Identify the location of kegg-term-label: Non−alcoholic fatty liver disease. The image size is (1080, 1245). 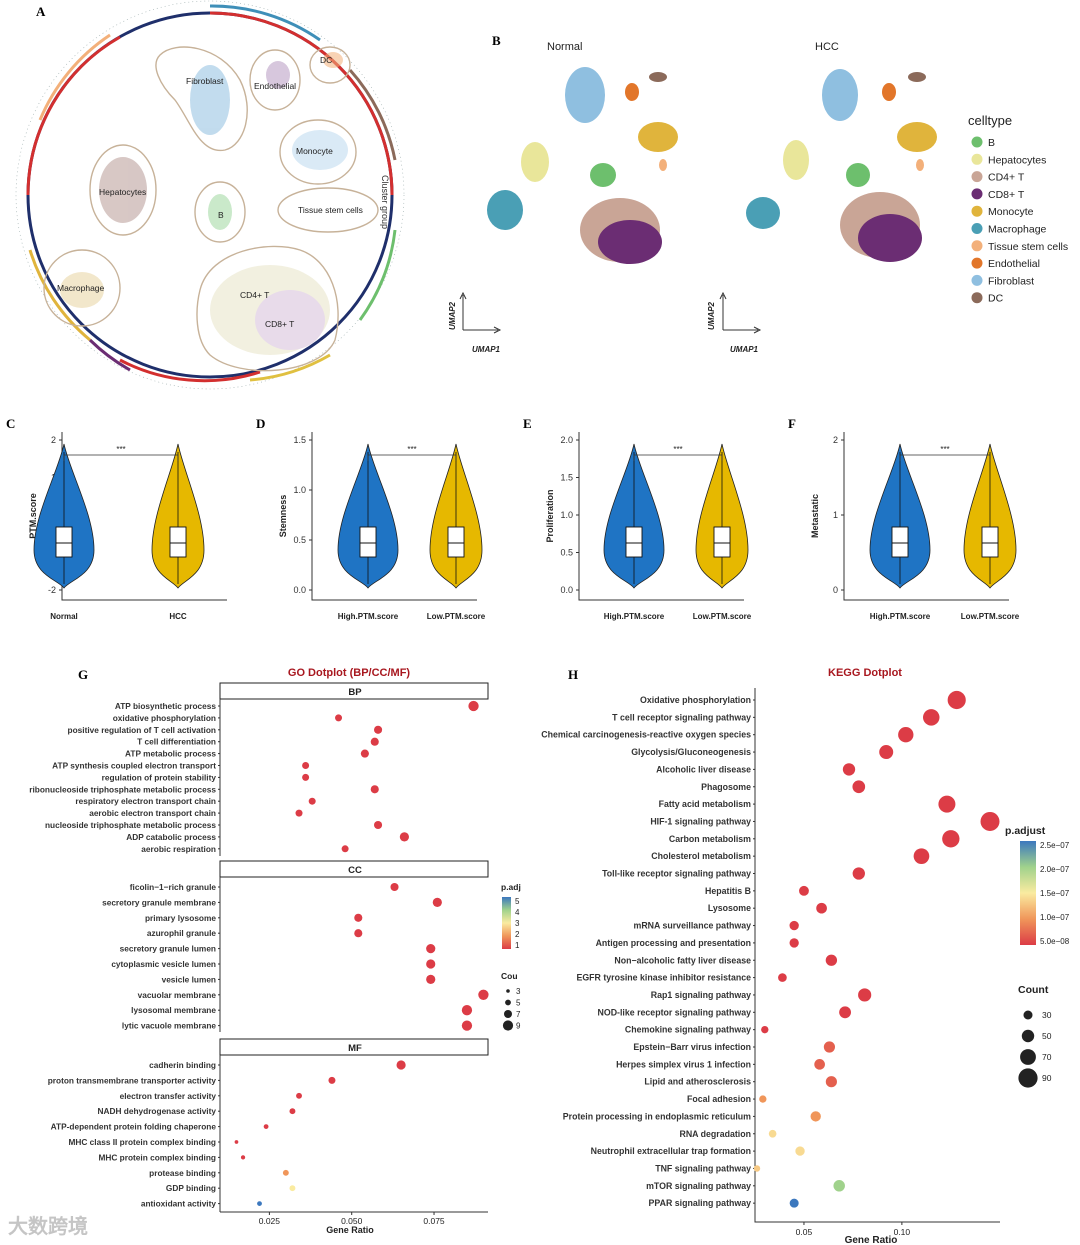
(682, 960).